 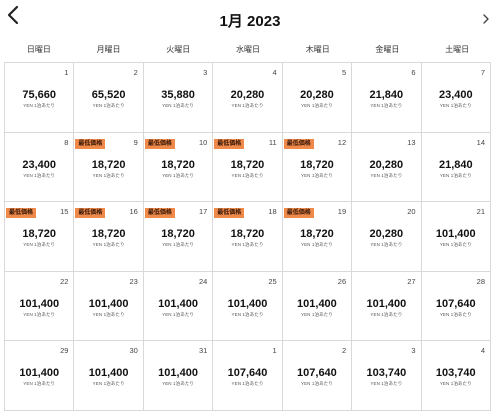 I want to click on calendar-day-cell: 1 75,660 YEN 1泊あたり, so click(x=40, y=98).